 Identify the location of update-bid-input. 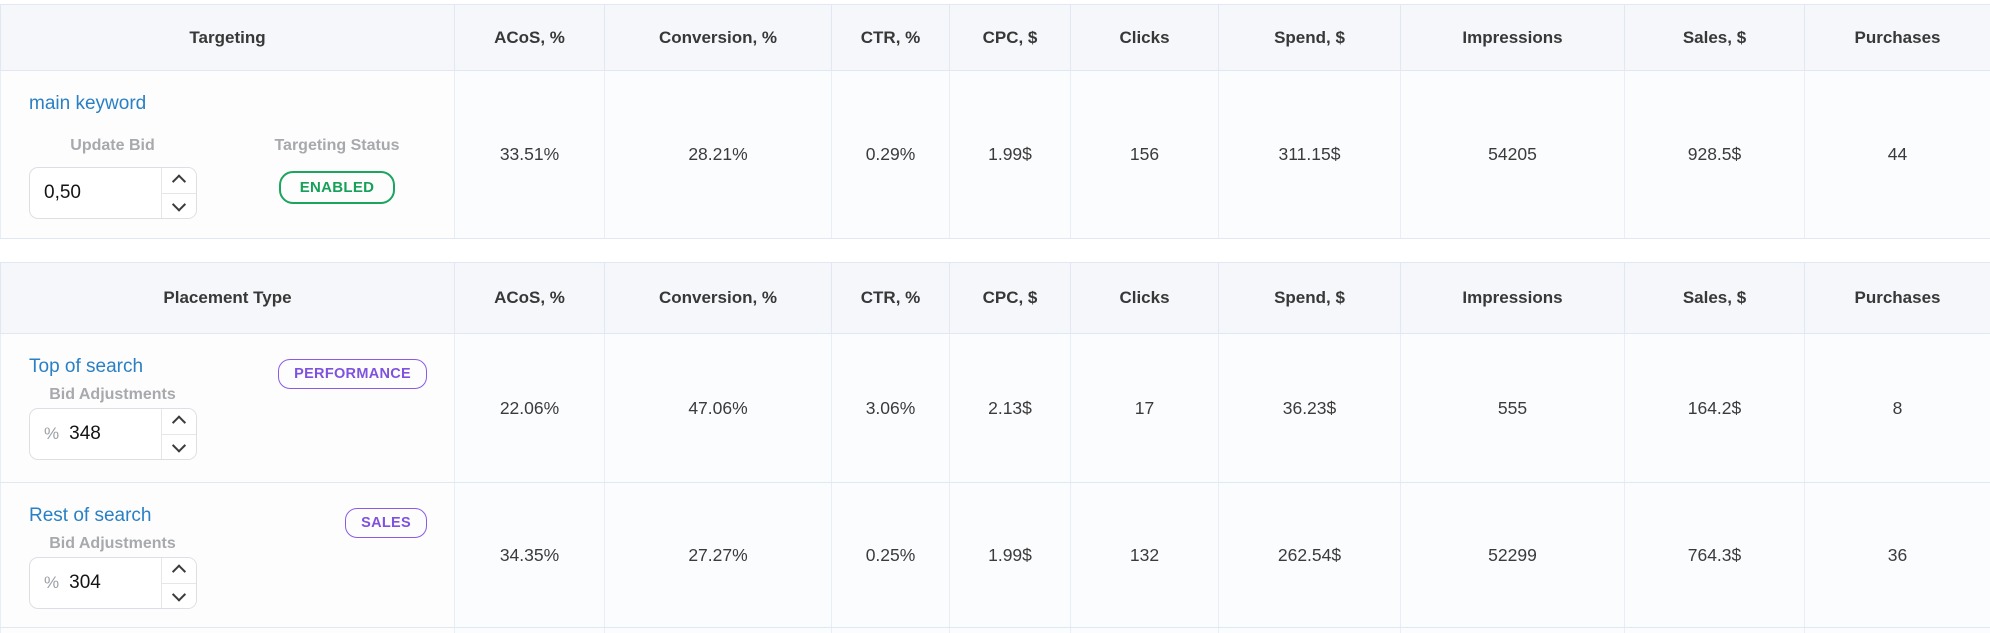
(102, 193).